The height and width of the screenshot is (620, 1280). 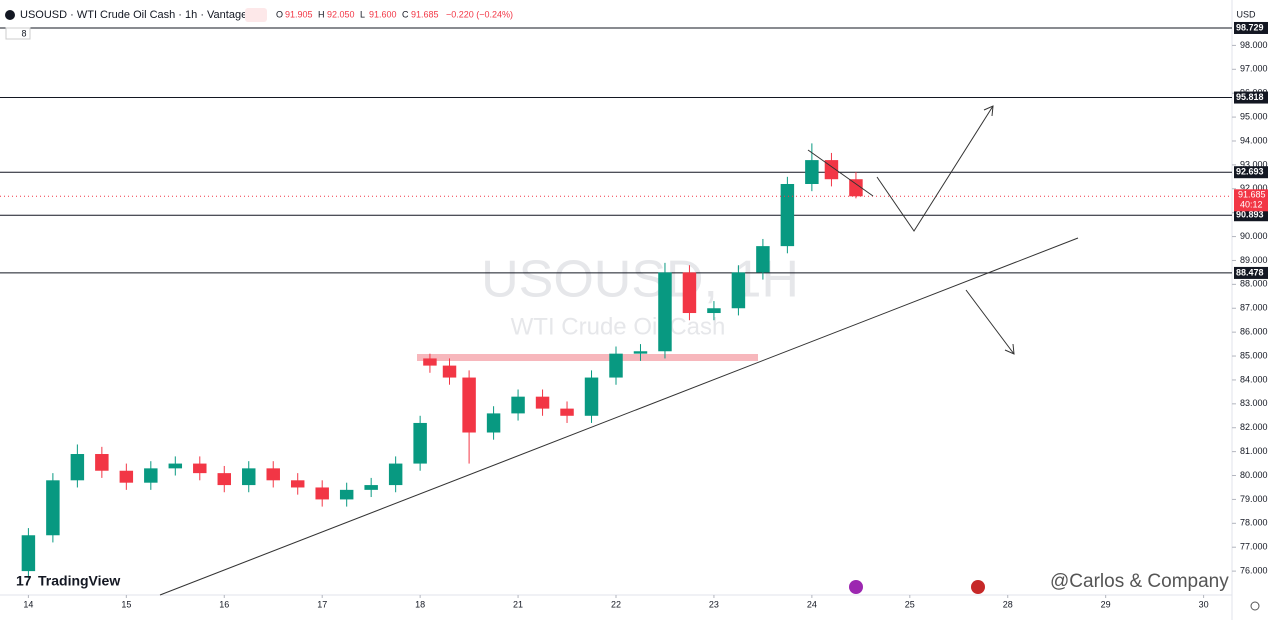 What do you see at coordinates (256, 15) in the screenshot?
I see `compare-button` at bounding box center [256, 15].